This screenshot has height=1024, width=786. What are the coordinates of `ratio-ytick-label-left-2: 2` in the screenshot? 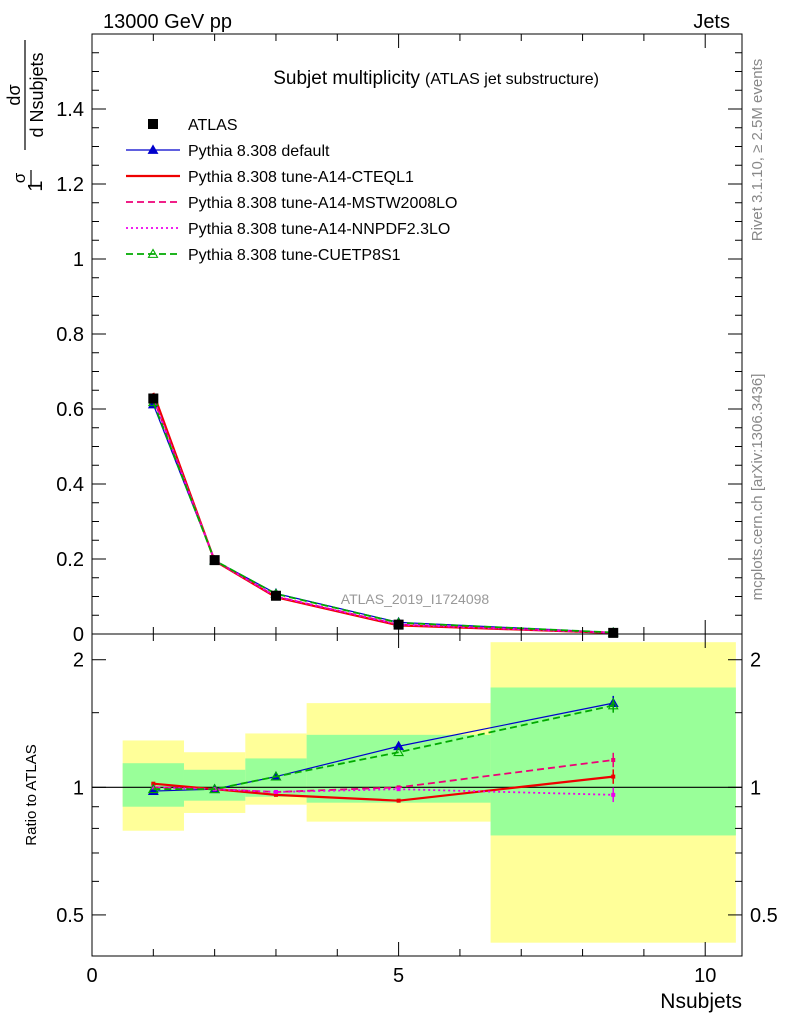 It's located at (78, 661).